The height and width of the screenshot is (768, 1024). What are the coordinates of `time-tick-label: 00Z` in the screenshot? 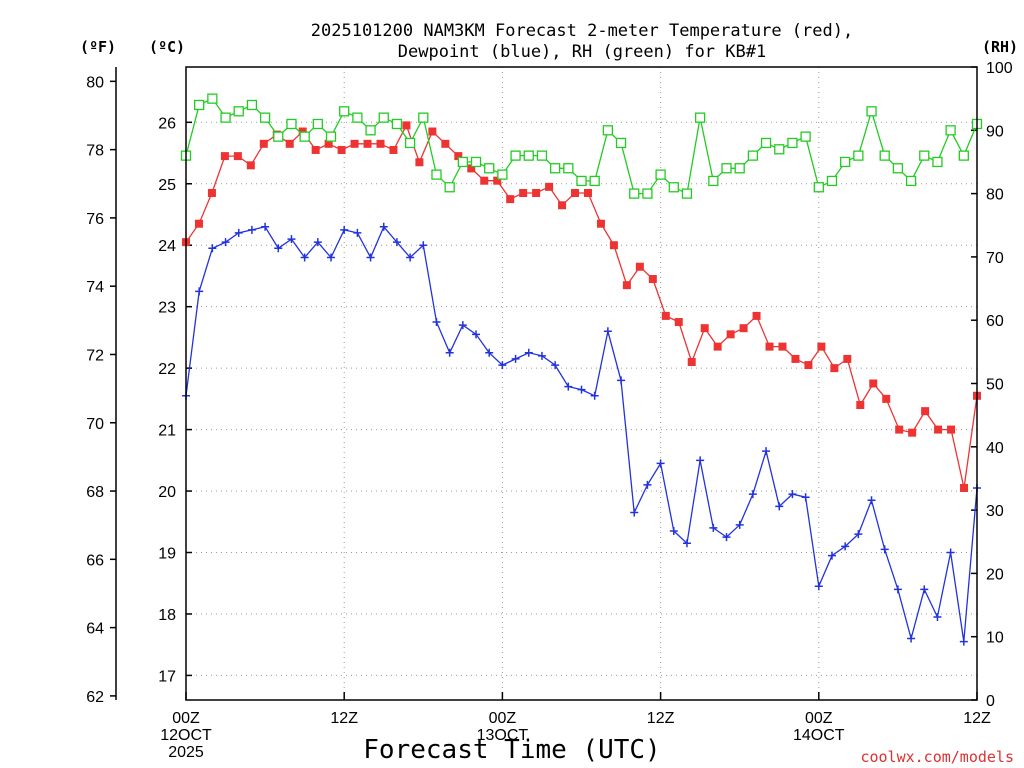 It's located at (503, 718).